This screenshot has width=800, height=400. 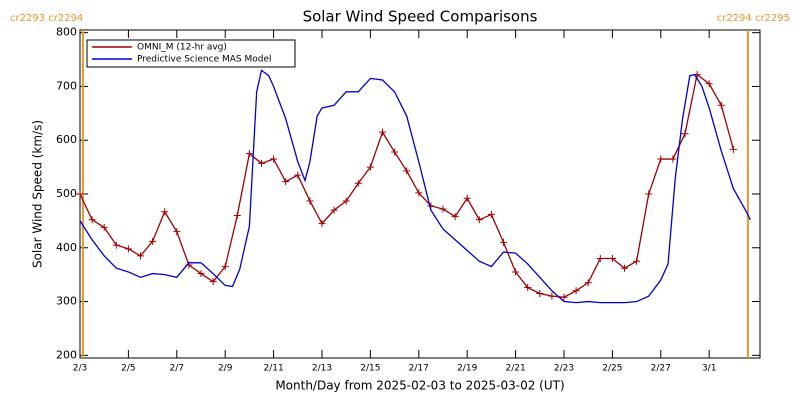 What do you see at coordinates (66, 139) in the screenshot?
I see `y-tick-label: 600` at bounding box center [66, 139].